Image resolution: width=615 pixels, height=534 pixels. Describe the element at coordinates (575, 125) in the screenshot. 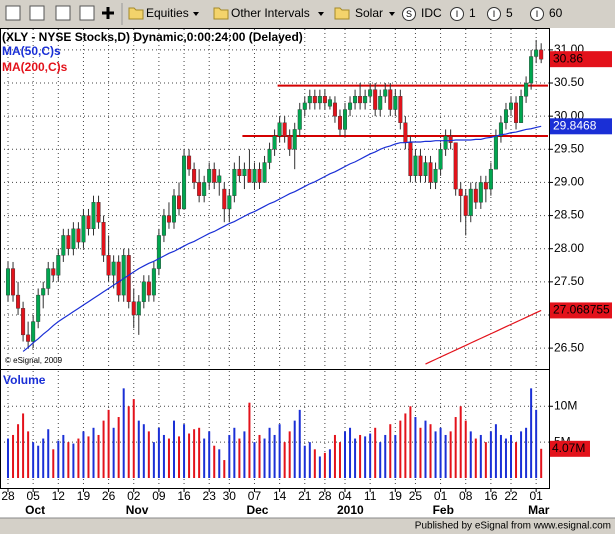

I see `value-label: 29.8468` at that location.